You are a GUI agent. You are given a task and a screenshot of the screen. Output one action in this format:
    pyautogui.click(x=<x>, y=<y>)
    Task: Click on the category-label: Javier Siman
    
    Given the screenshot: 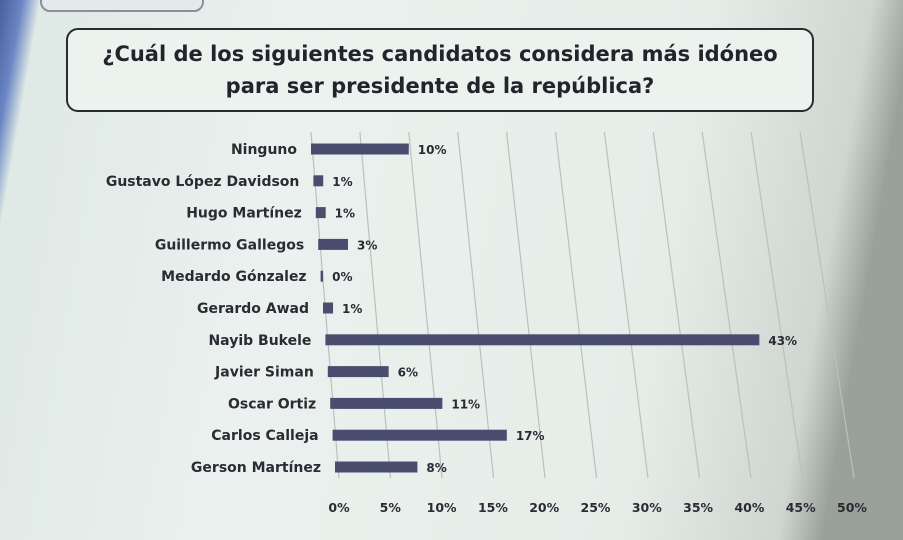 What is the action you would take?
    pyautogui.click(x=264, y=373)
    